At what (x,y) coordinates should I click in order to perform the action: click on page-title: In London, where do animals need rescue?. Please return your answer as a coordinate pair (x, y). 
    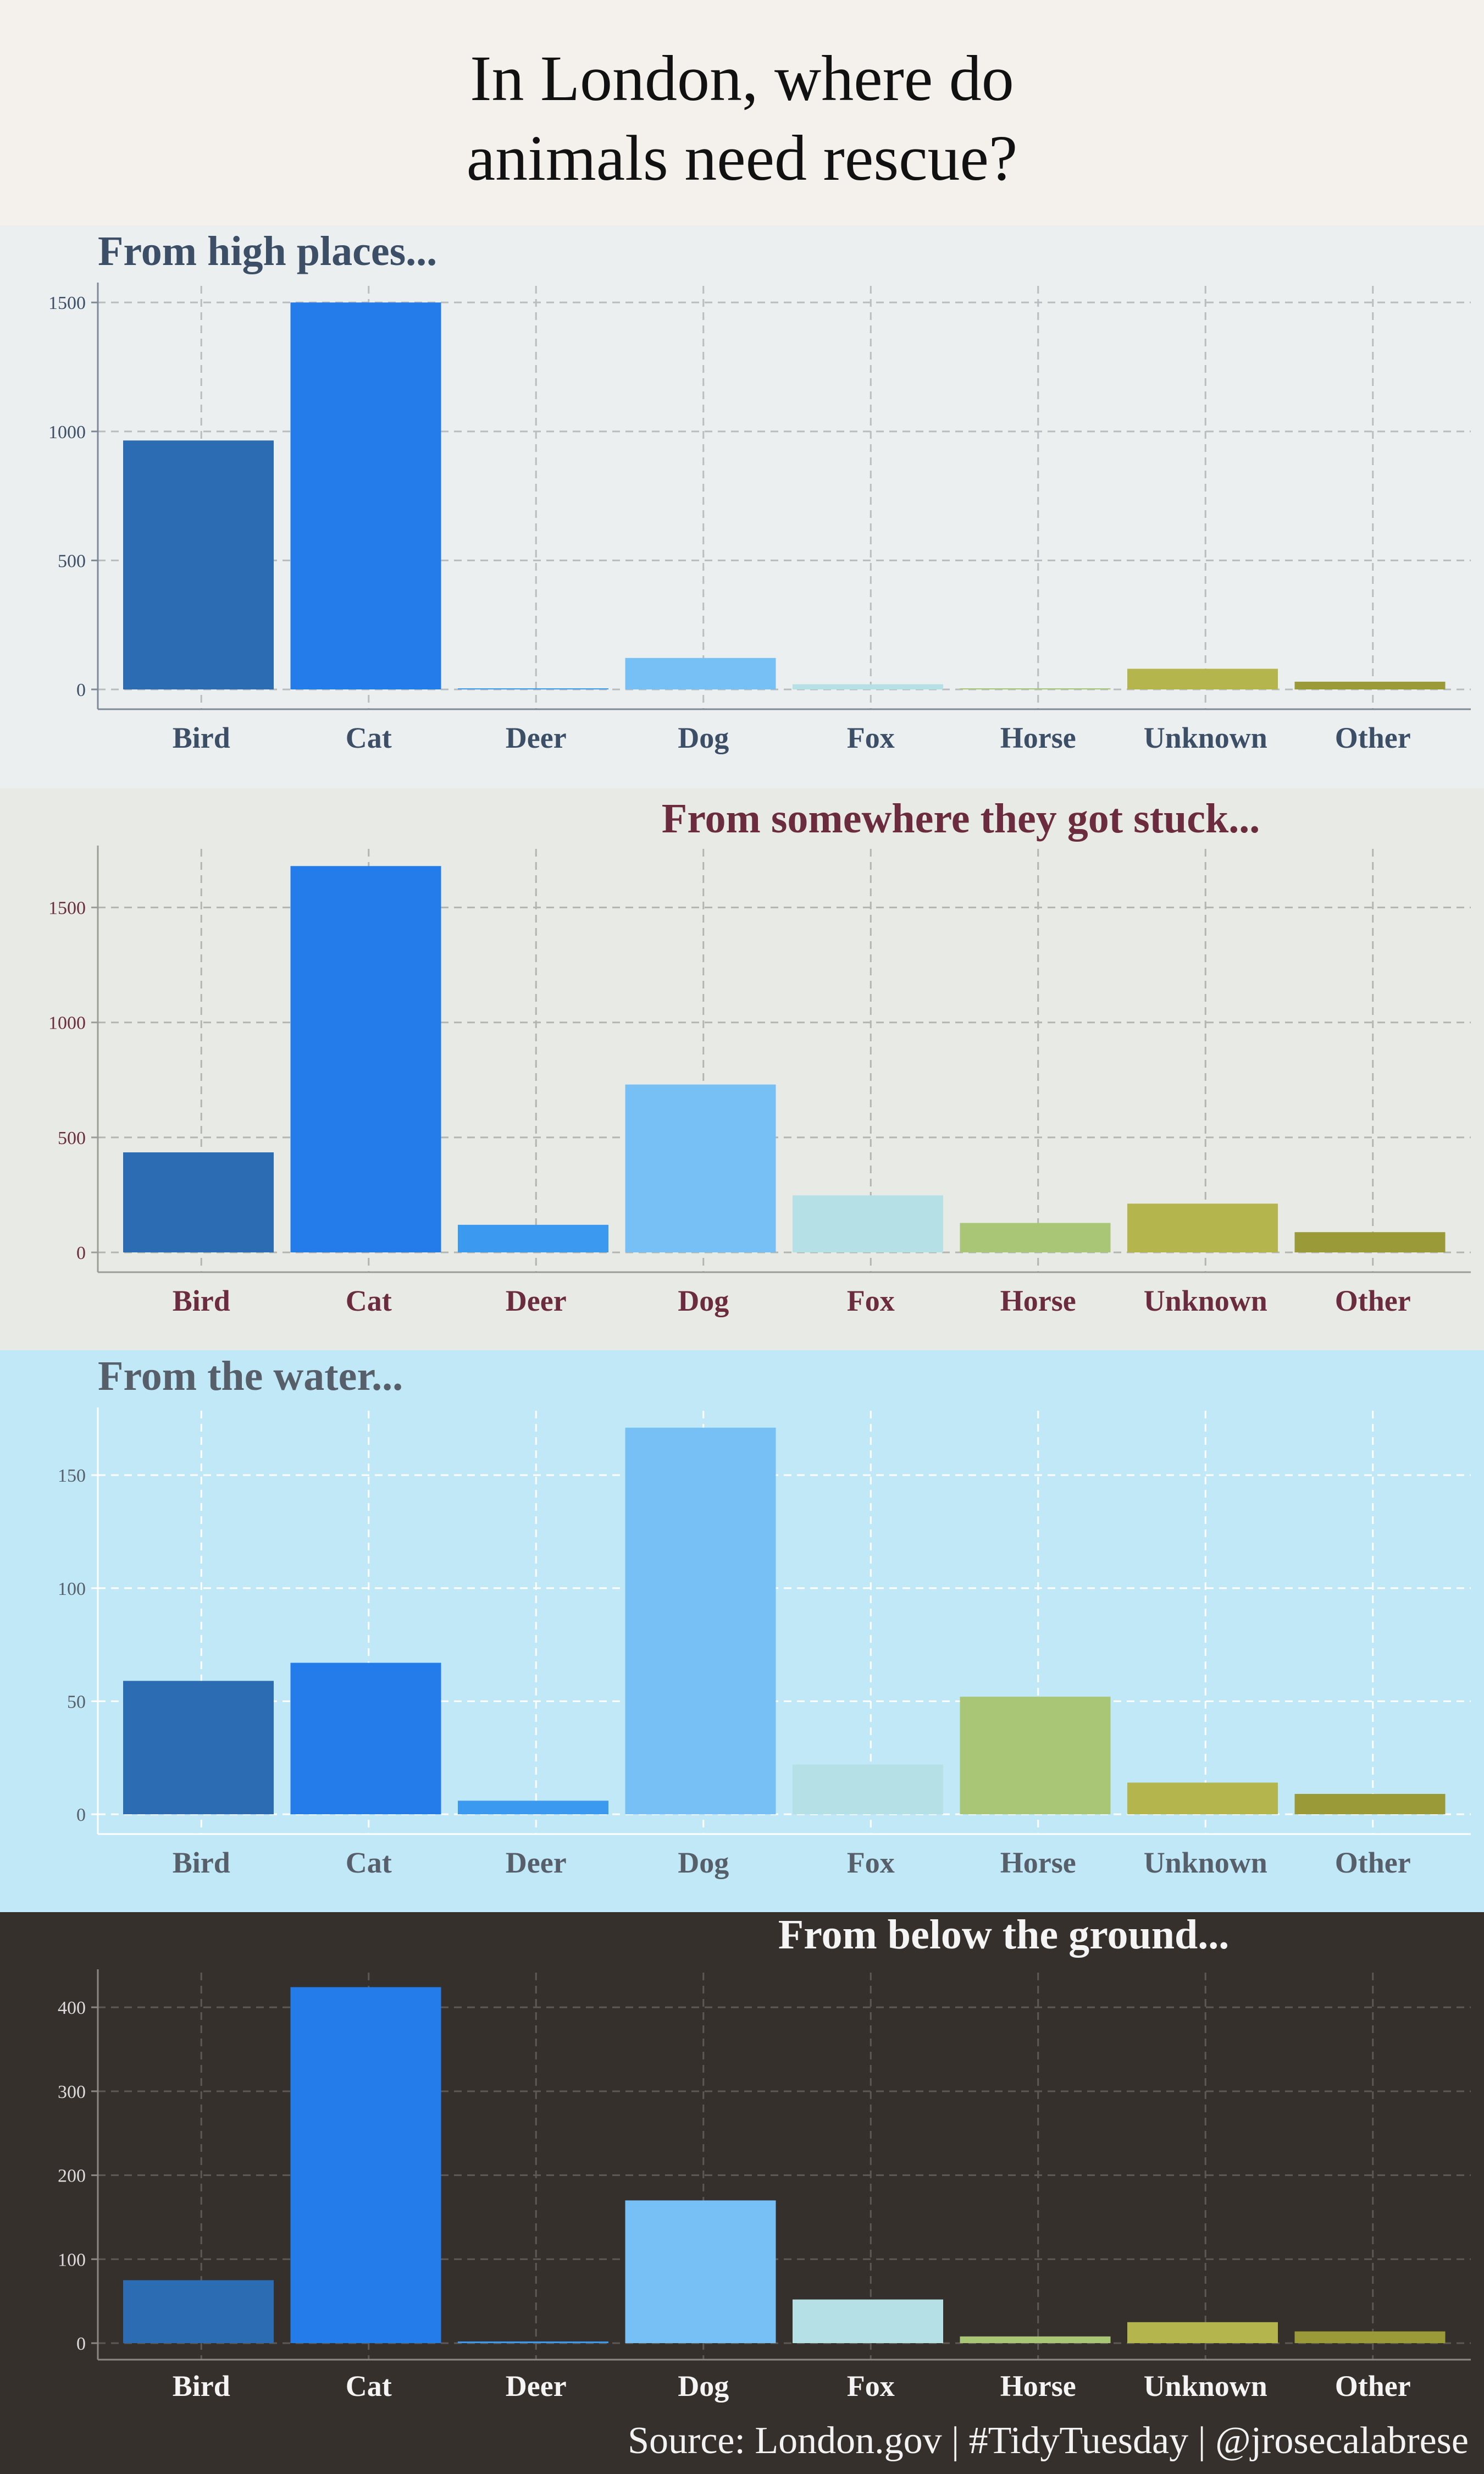
    Looking at the image, I should click on (742, 118).